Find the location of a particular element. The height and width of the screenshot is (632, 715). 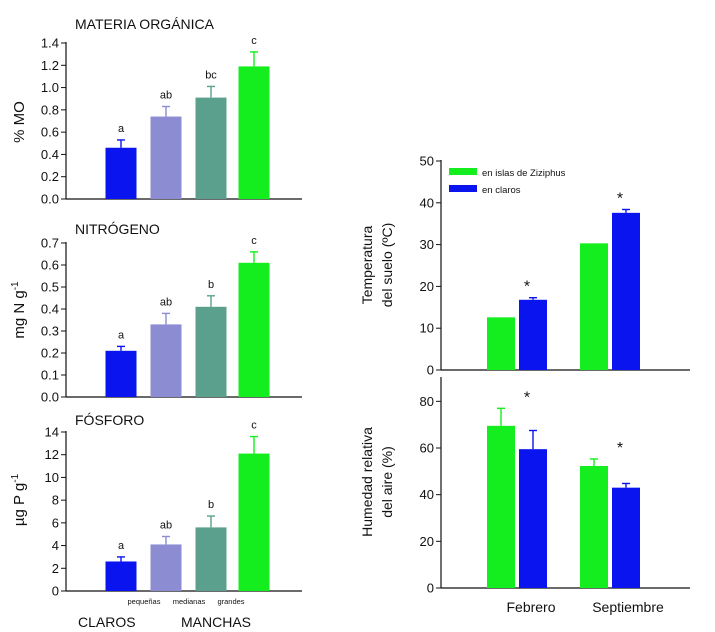

legend-label-ziziphus: en islas de Ziziphus is located at coordinates (524, 173).